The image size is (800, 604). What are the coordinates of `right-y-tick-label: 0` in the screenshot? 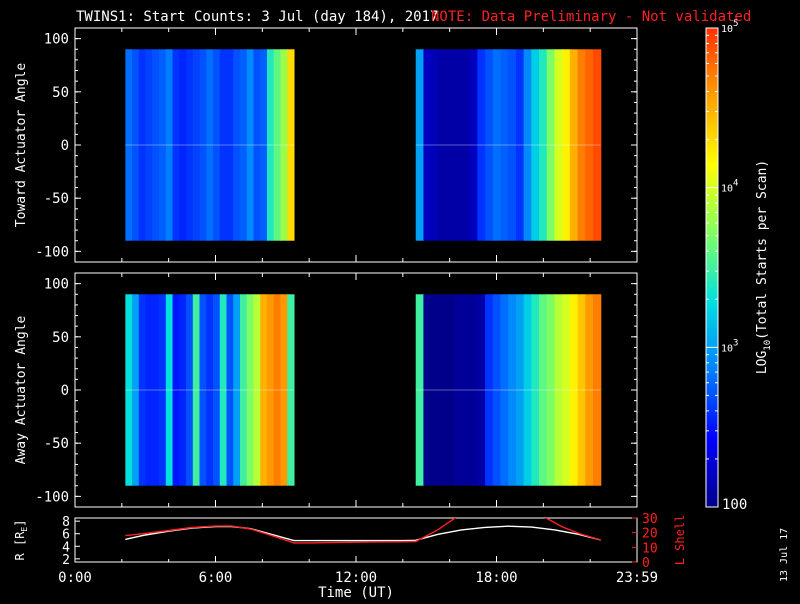 It's located at (646, 563).